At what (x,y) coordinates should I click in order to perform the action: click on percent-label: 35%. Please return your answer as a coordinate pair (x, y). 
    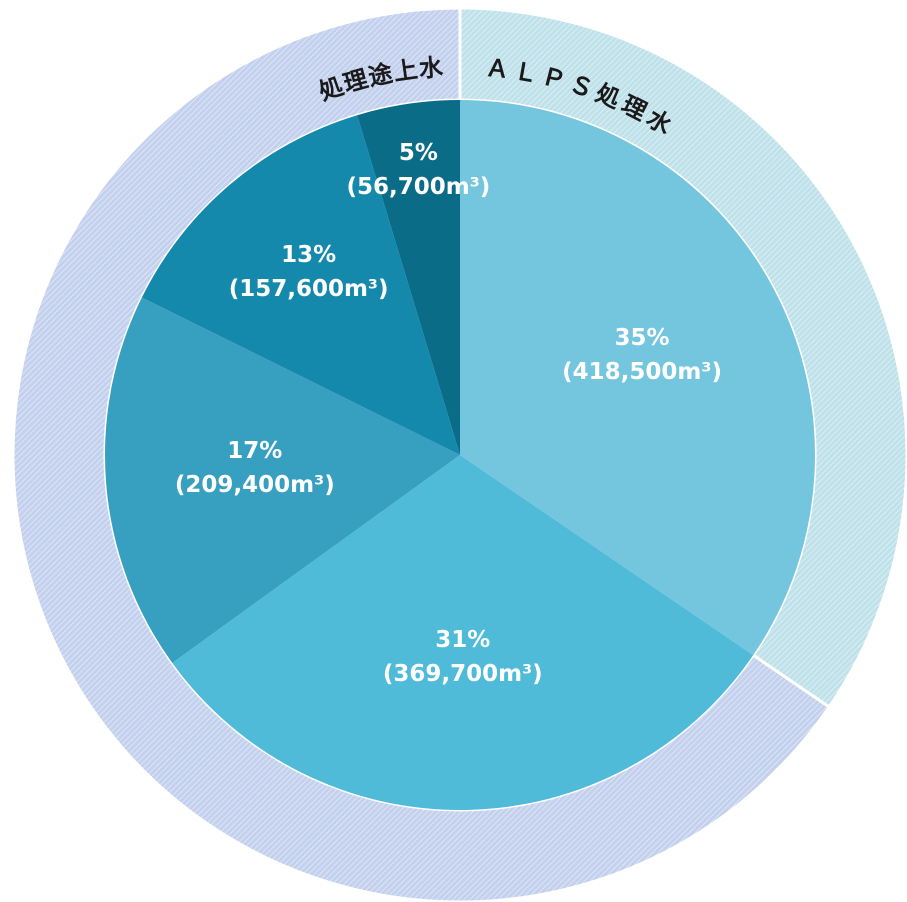
    Looking at the image, I should click on (642, 338).